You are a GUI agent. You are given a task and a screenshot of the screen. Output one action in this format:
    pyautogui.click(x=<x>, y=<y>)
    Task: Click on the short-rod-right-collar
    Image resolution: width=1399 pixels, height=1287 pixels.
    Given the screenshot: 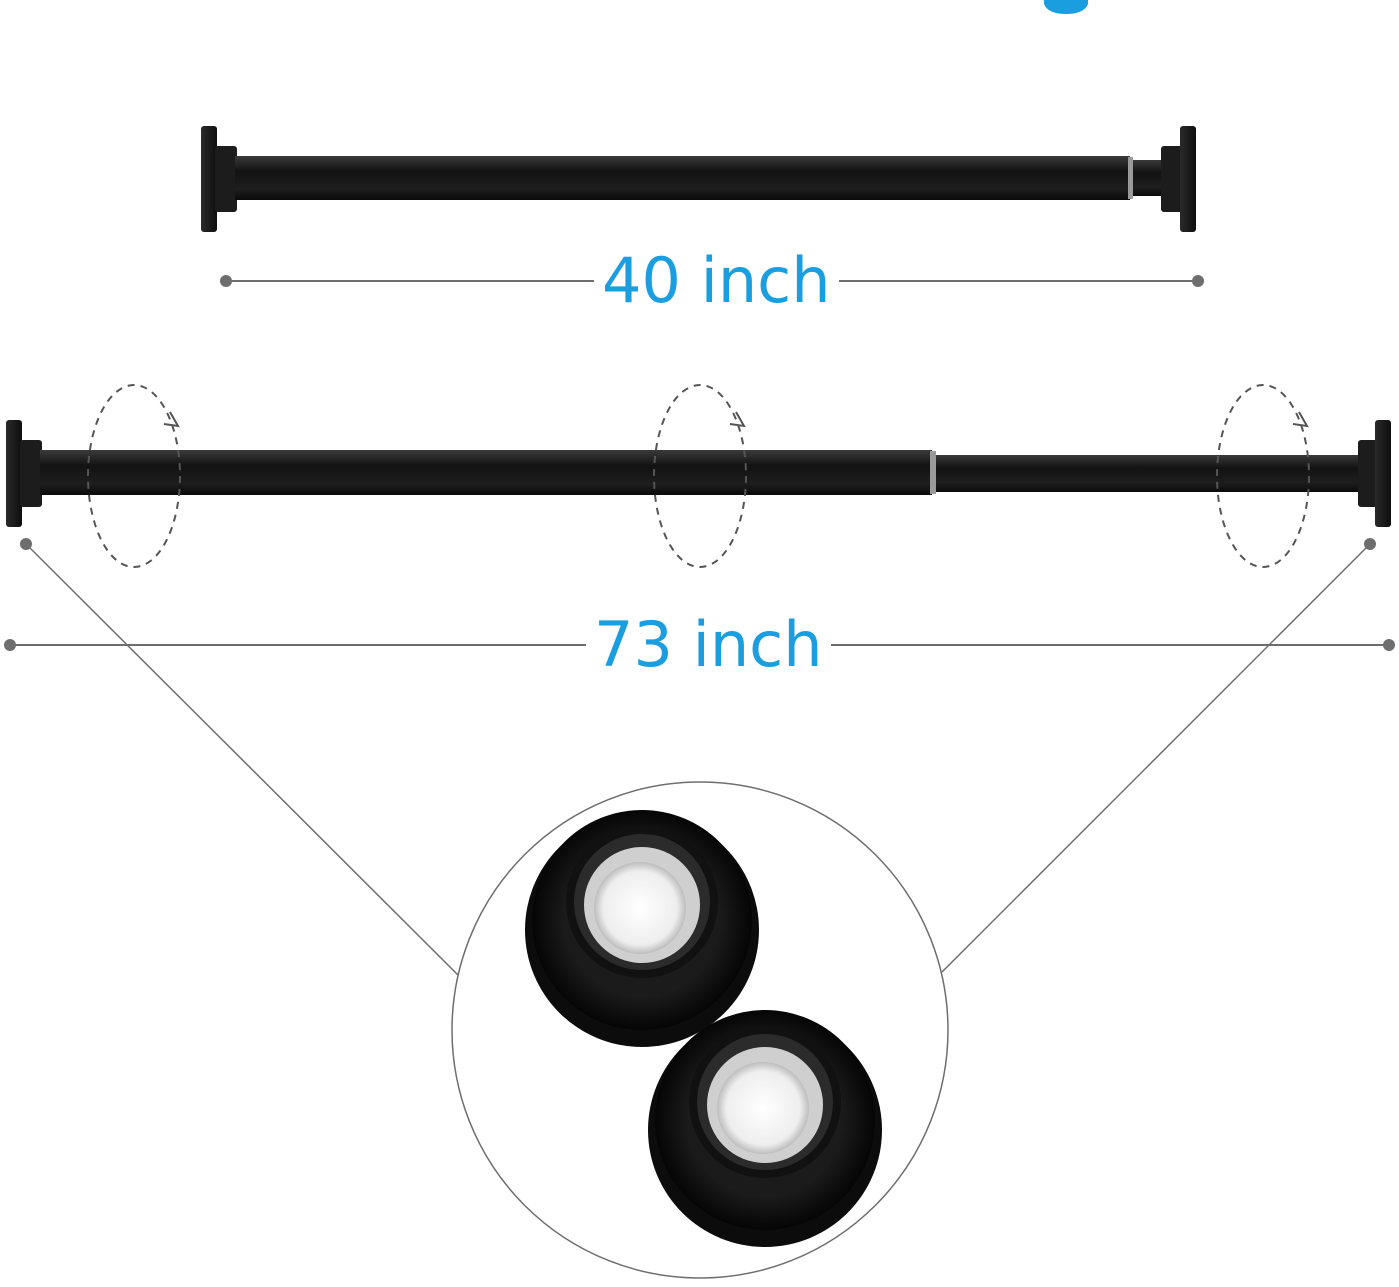 What is the action you would take?
    pyautogui.click(x=1172, y=179)
    